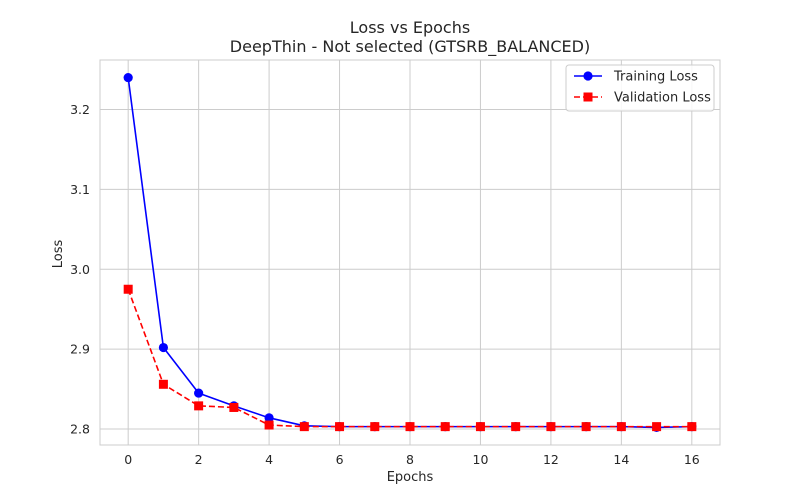 This screenshot has height=504, width=800. Describe the element at coordinates (410, 27) in the screenshot. I see `chart-title: Loss vs Epochs` at that location.